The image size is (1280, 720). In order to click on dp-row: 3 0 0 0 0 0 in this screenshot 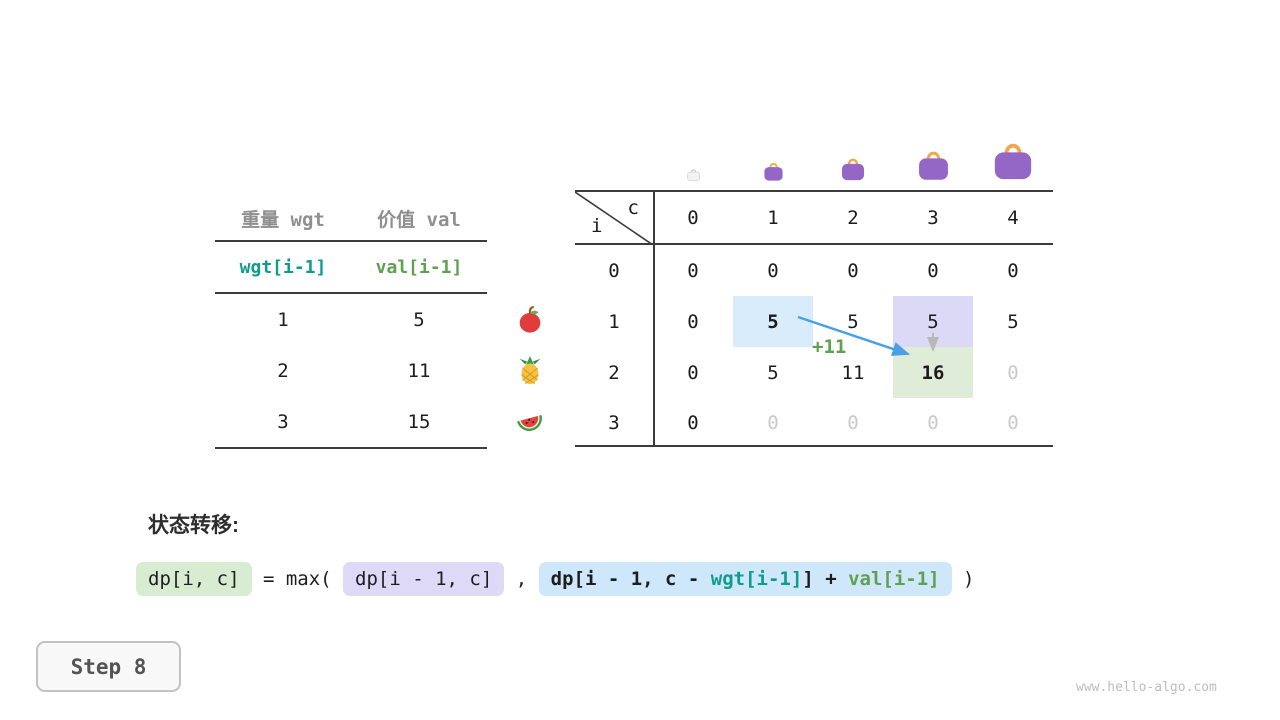, I will do `click(814, 422)`.